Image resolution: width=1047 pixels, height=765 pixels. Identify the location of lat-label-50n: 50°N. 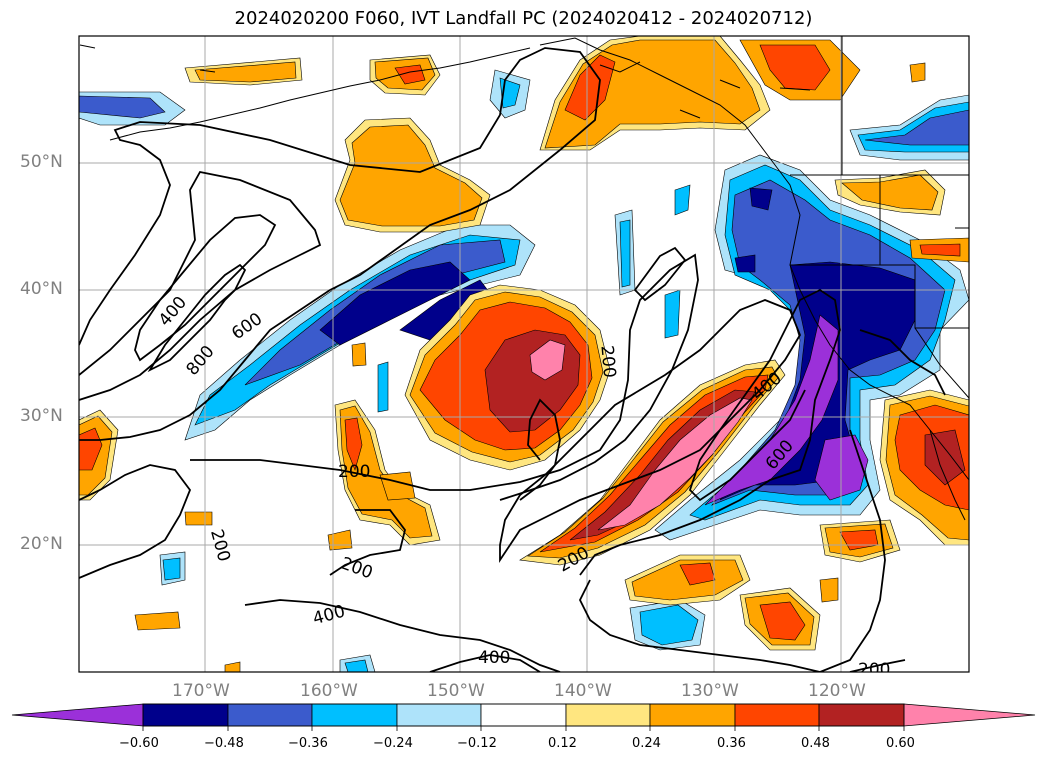
(41, 162).